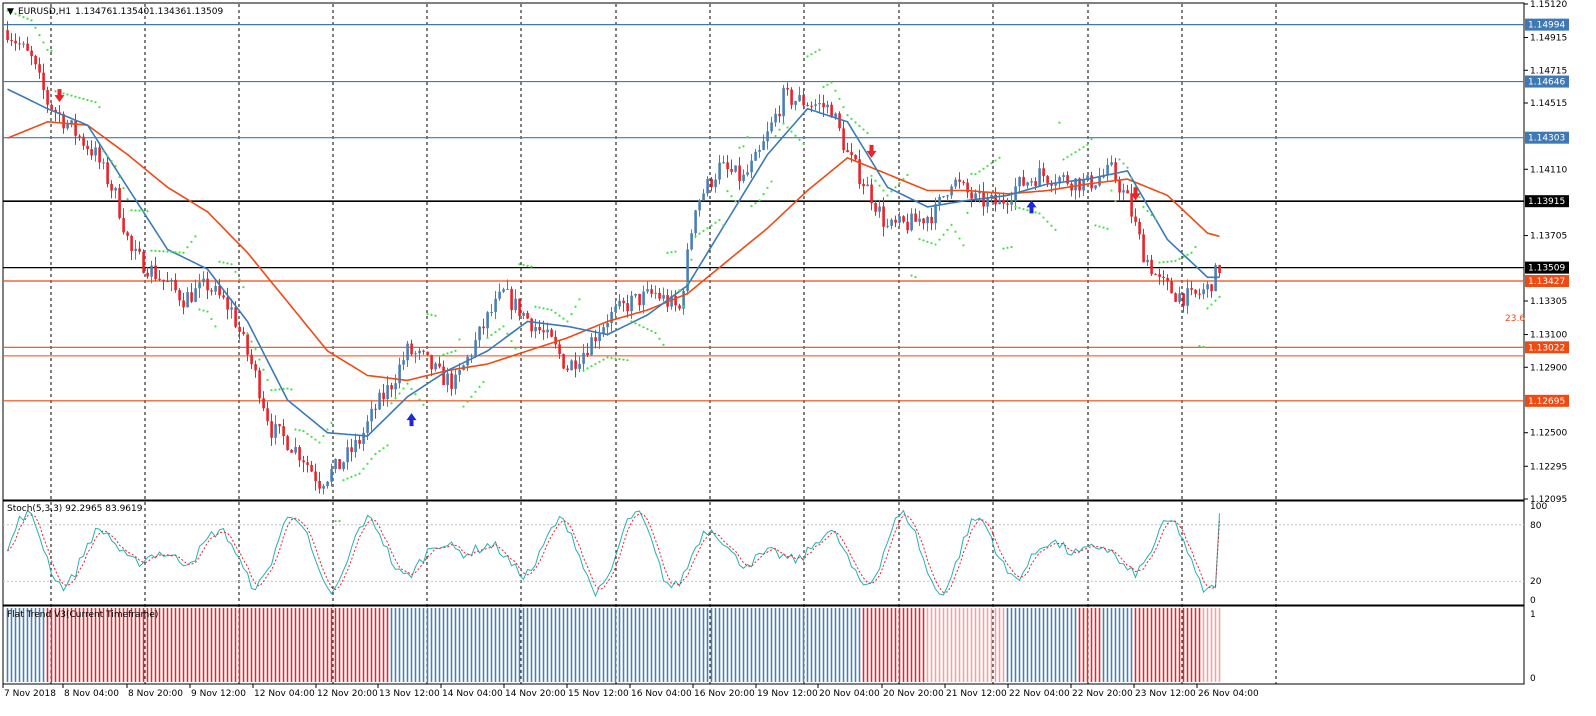 The height and width of the screenshot is (716, 1596). What do you see at coordinates (1548, 434) in the screenshot?
I see `price-tick-label: 1.12500` at bounding box center [1548, 434].